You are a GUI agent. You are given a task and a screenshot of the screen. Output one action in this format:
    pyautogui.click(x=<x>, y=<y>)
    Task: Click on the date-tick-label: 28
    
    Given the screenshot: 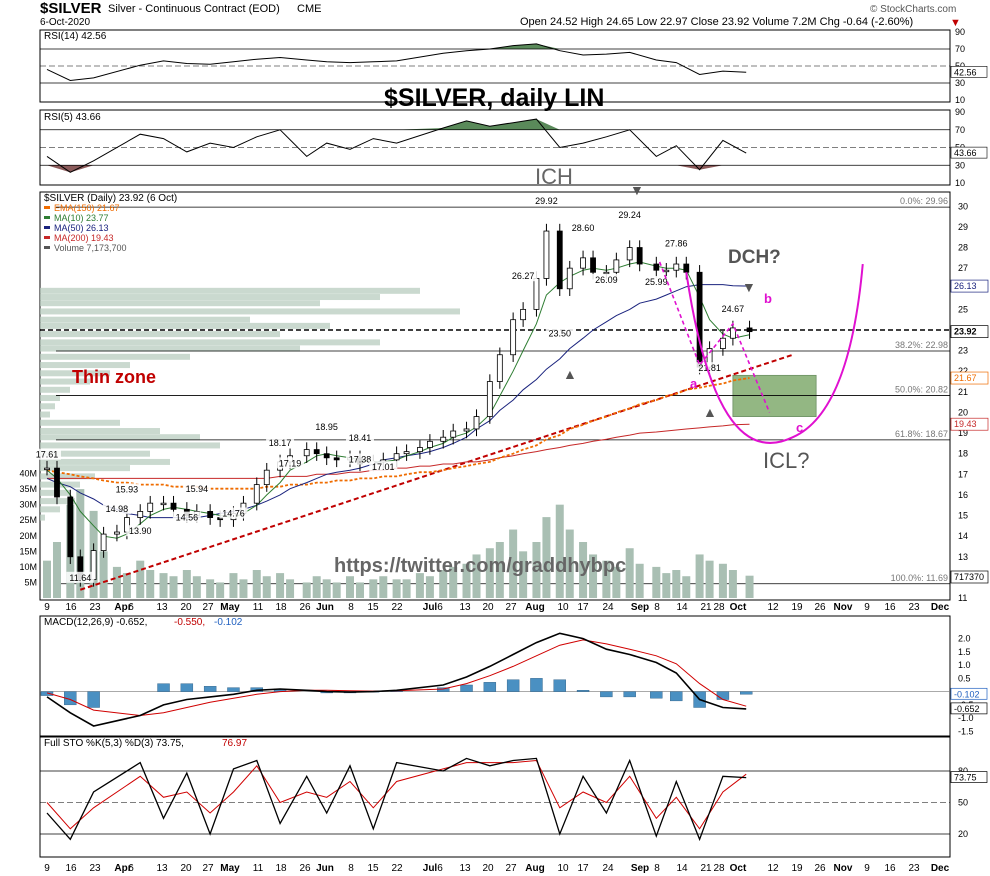 What is the action you would take?
    pyautogui.click(x=719, y=868)
    